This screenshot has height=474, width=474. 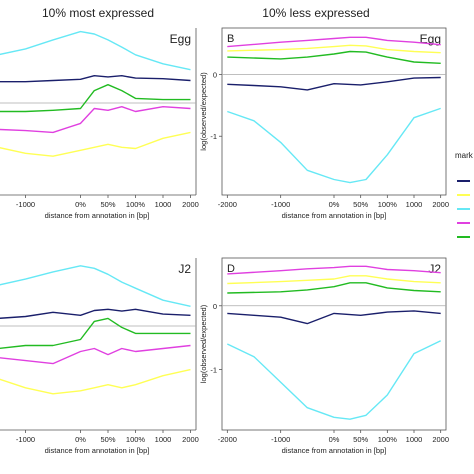 I want to click on panel-letter: B, so click(x=230, y=39).